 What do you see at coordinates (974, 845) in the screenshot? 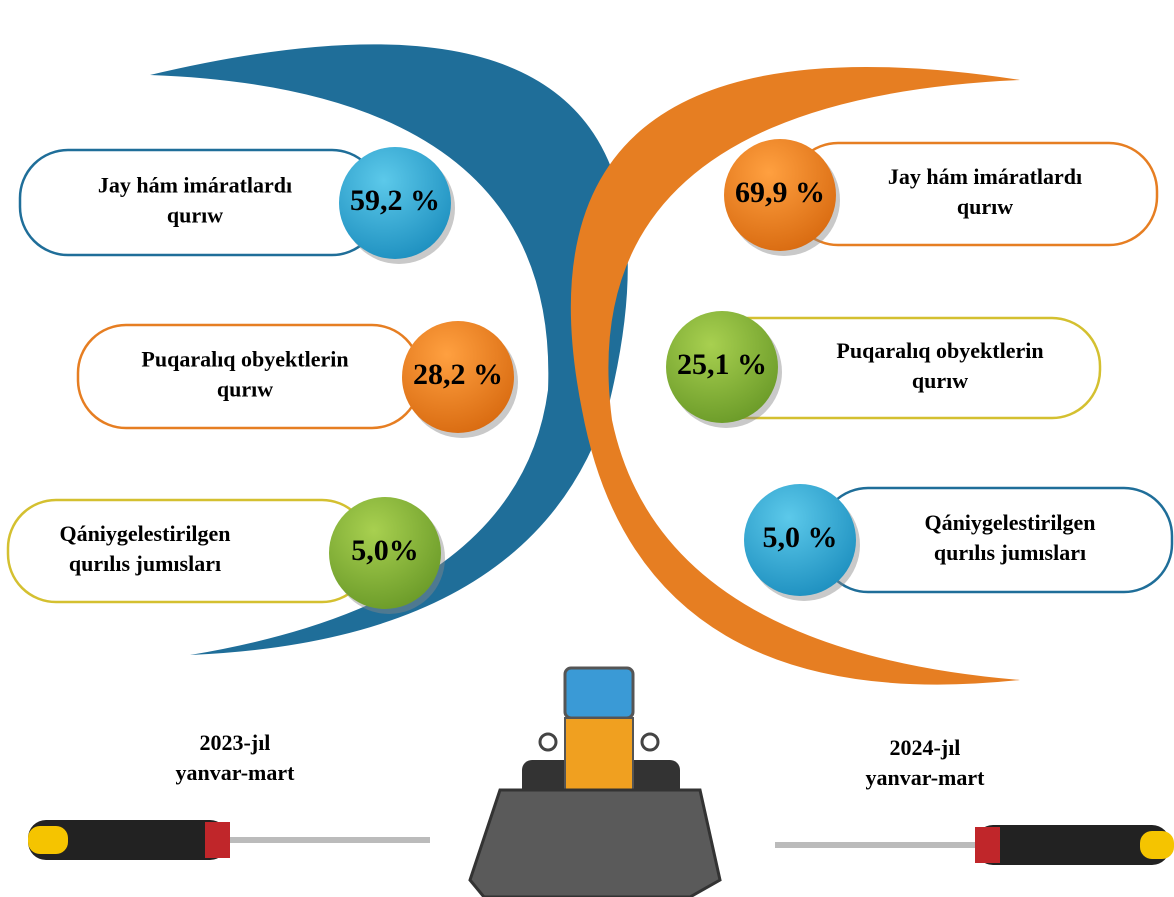
I see `screwdriver-right` at bounding box center [974, 845].